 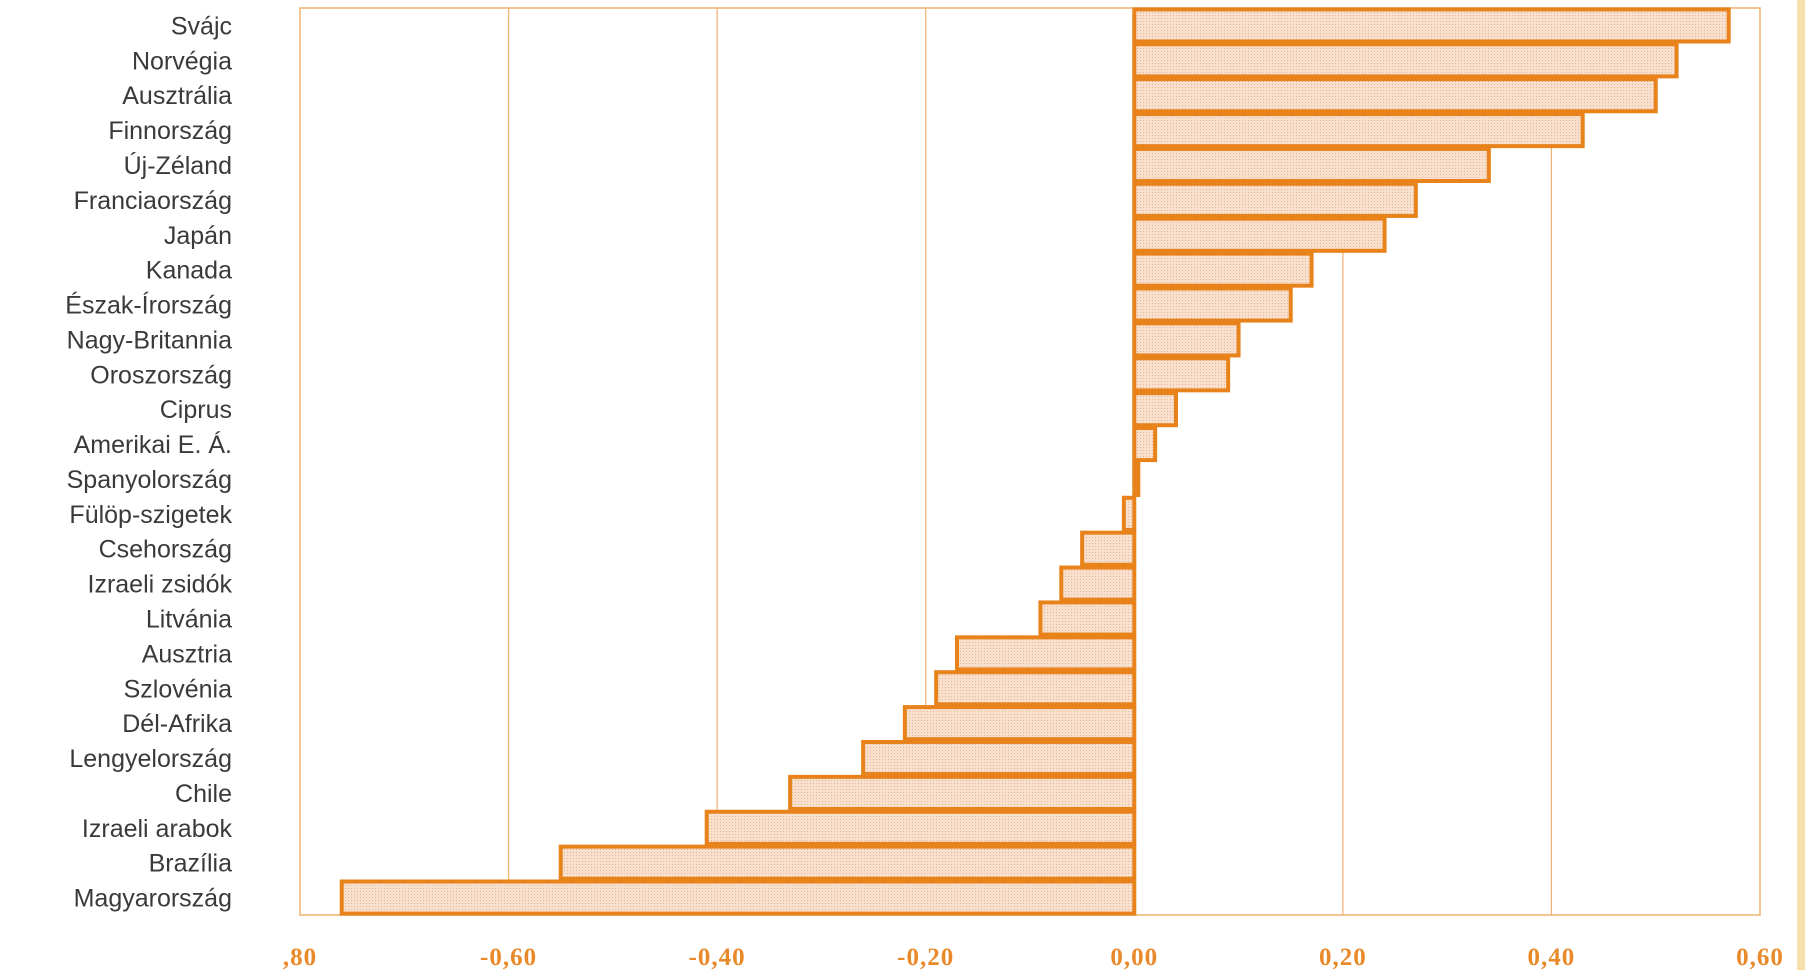 What do you see at coordinates (165, 550) in the screenshot?
I see `category-label: Csehország` at bounding box center [165, 550].